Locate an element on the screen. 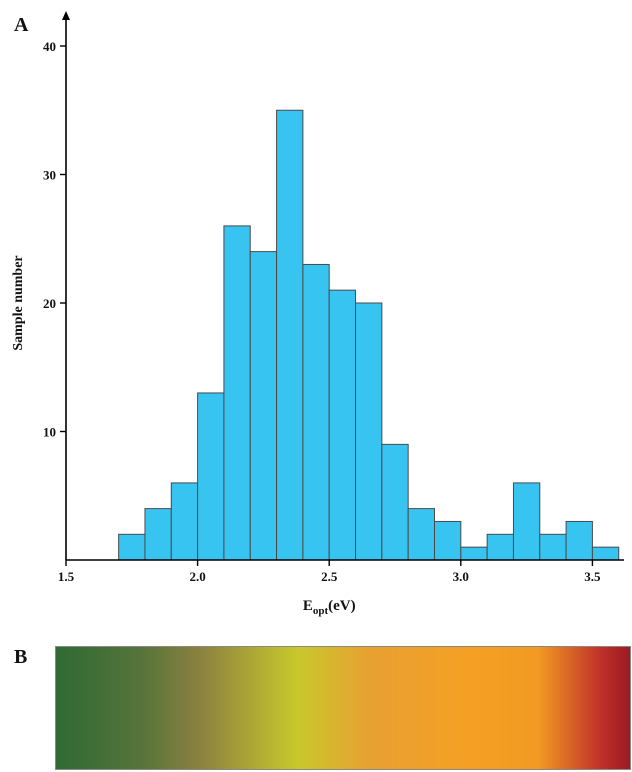  y-tick-label: 20 is located at coordinates (49, 303).